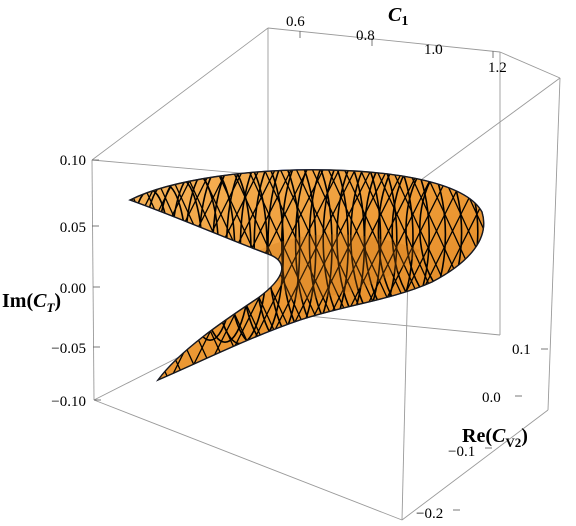 The image size is (576, 526). What do you see at coordinates (429, 514) in the screenshot?
I see `recv2-tick-3: −0.2` at bounding box center [429, 514].